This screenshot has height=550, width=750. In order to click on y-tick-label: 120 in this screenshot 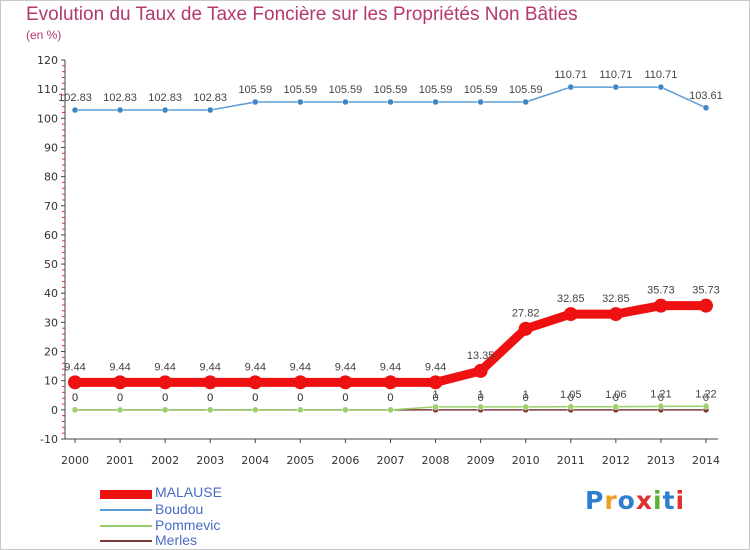, I will do `click(47, 60)`.